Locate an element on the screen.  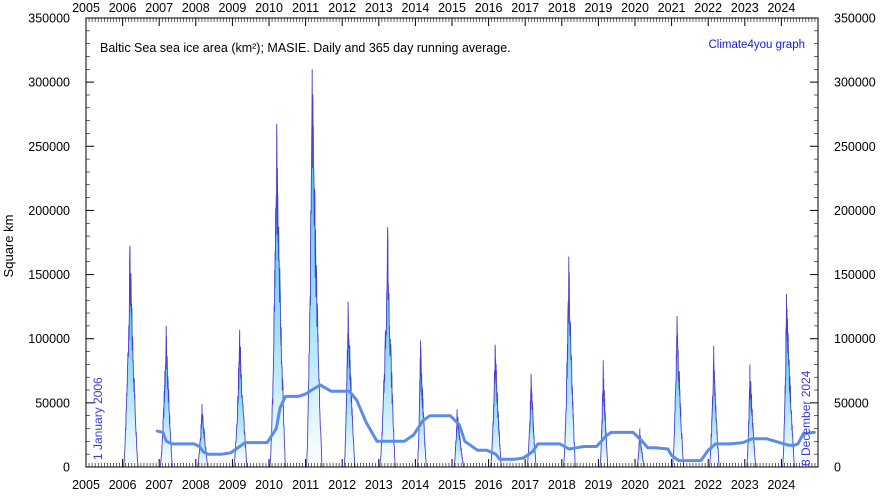
x-tick-label-bottom: 2022 is located at coordinates (708, 485).